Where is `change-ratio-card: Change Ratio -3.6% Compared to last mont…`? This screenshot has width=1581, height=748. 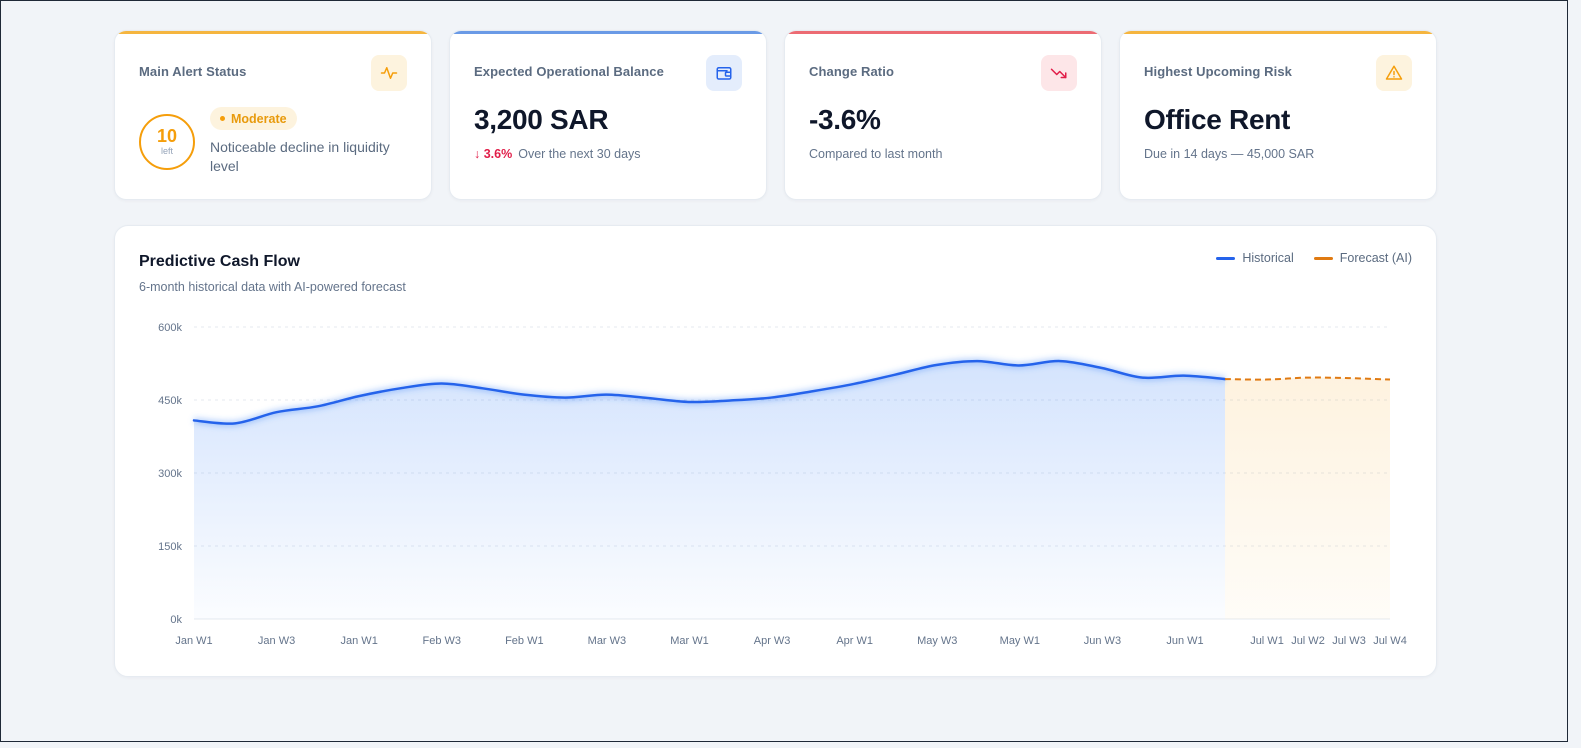 change-ratio-card: Change Ratio -3.6% Compared to last mont… is located at coordinates (943, 115).